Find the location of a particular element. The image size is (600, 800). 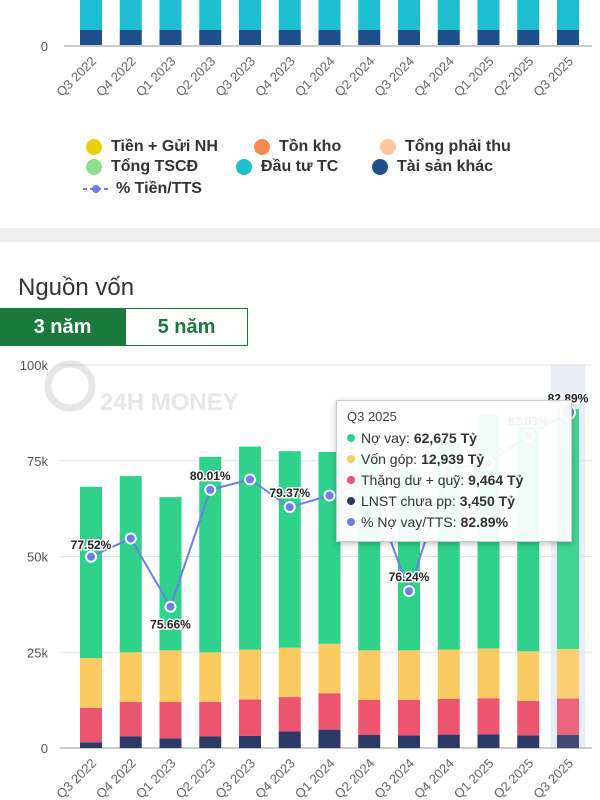

x-tick-label: Q4 2024 is located at coordinates (434, 778).